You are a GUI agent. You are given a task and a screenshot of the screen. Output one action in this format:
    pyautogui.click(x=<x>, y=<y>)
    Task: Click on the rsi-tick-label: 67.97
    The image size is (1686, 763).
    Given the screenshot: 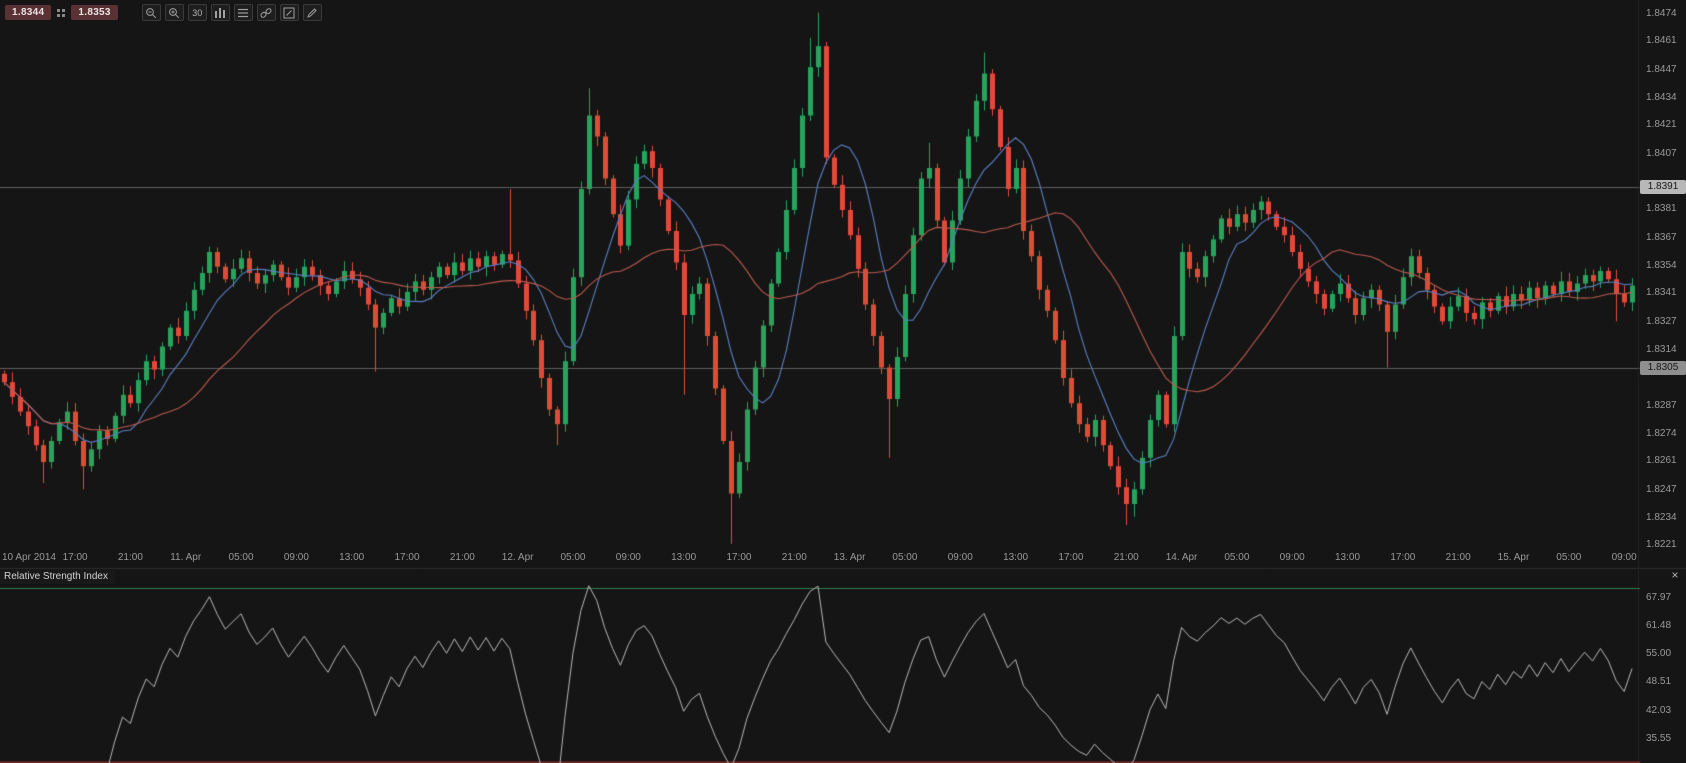 What is the action you would take?
    pyautogui.click(x=1659, y=597)
    